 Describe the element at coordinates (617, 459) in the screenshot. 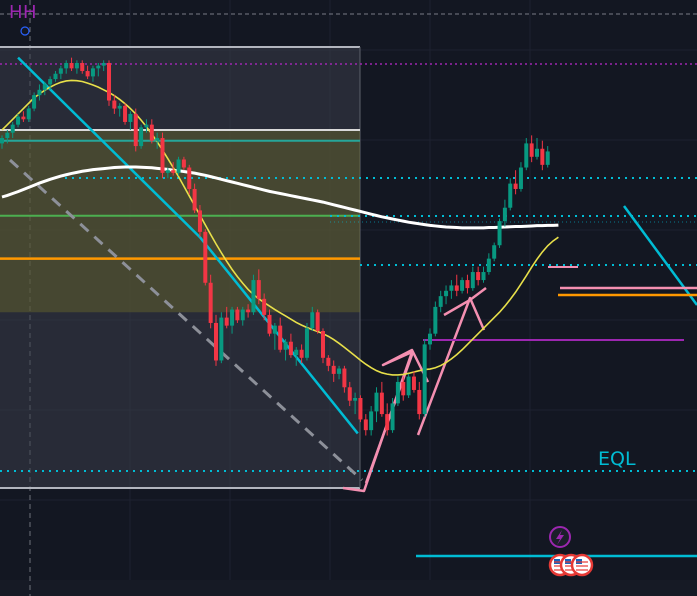

I see `eql-label: EQL` at that location.